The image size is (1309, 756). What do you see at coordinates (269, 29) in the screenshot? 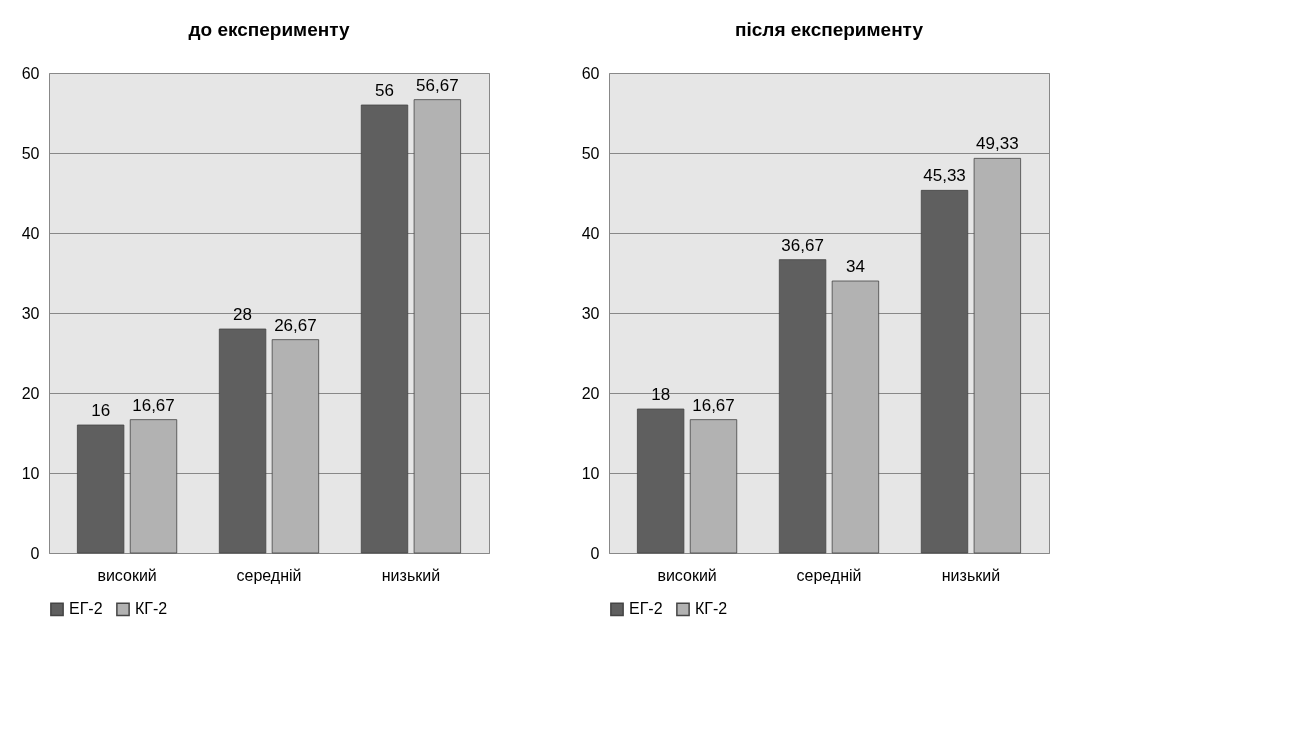
I see `chart-title: до експерименту` at bounding box center [269, 29].